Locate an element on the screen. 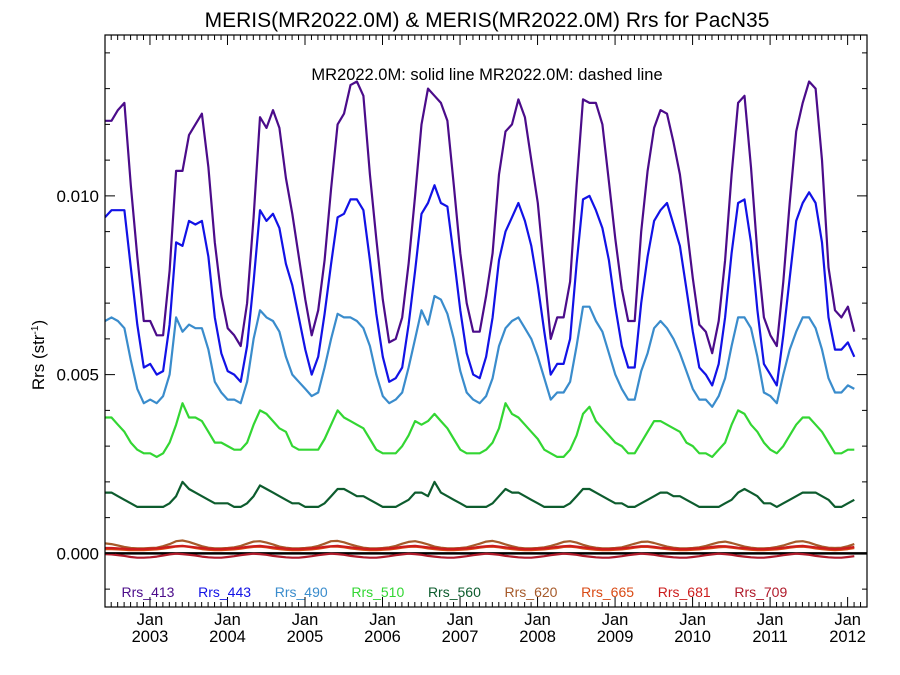 The image size is (900, 675). legend-item-rrs-709: Rrs_709 is located at coordinates (760, 592).